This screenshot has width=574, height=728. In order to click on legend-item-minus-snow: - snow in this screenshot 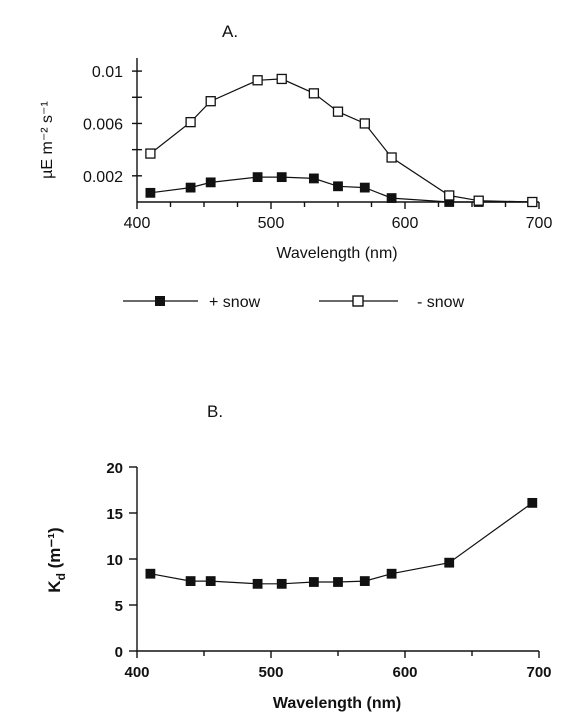, I will do `click(392, 302)`.